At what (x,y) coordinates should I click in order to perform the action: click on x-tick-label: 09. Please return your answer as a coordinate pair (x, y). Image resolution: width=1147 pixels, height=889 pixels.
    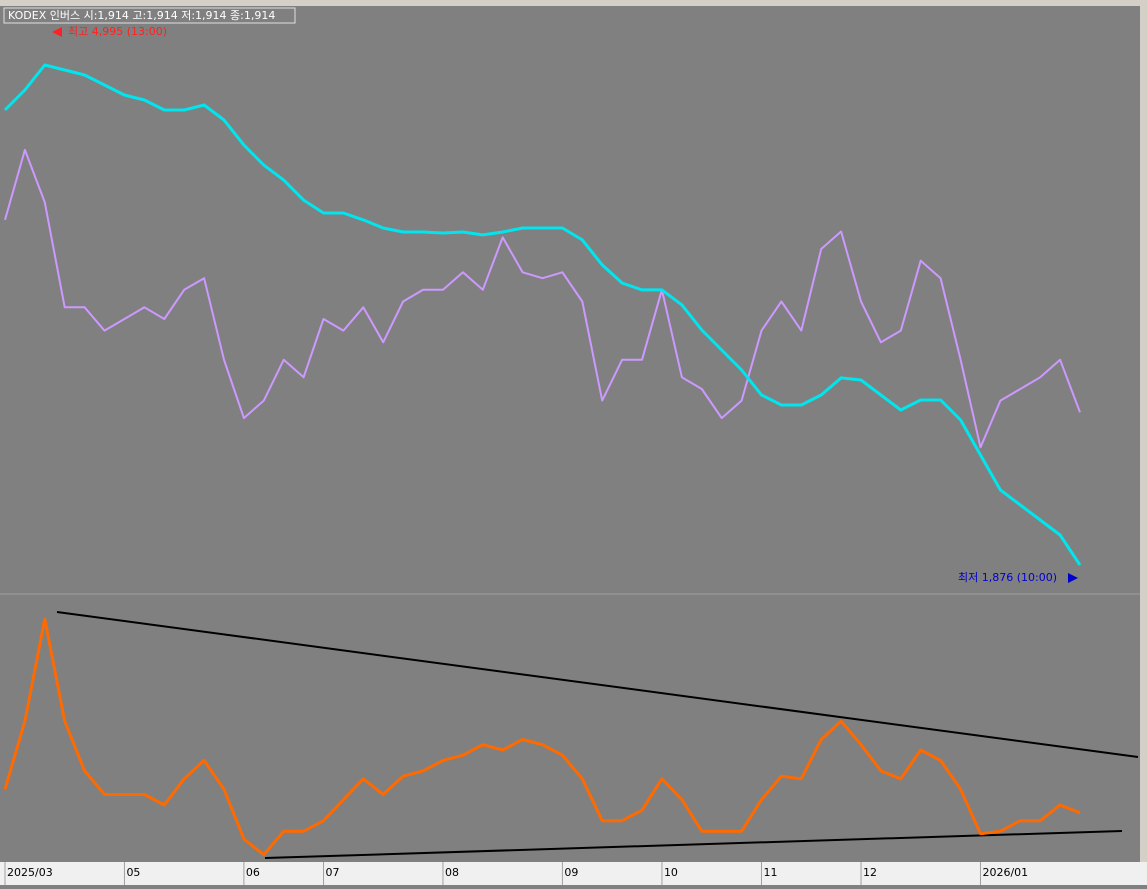
    Looking at the image, I should click on (571, 872).